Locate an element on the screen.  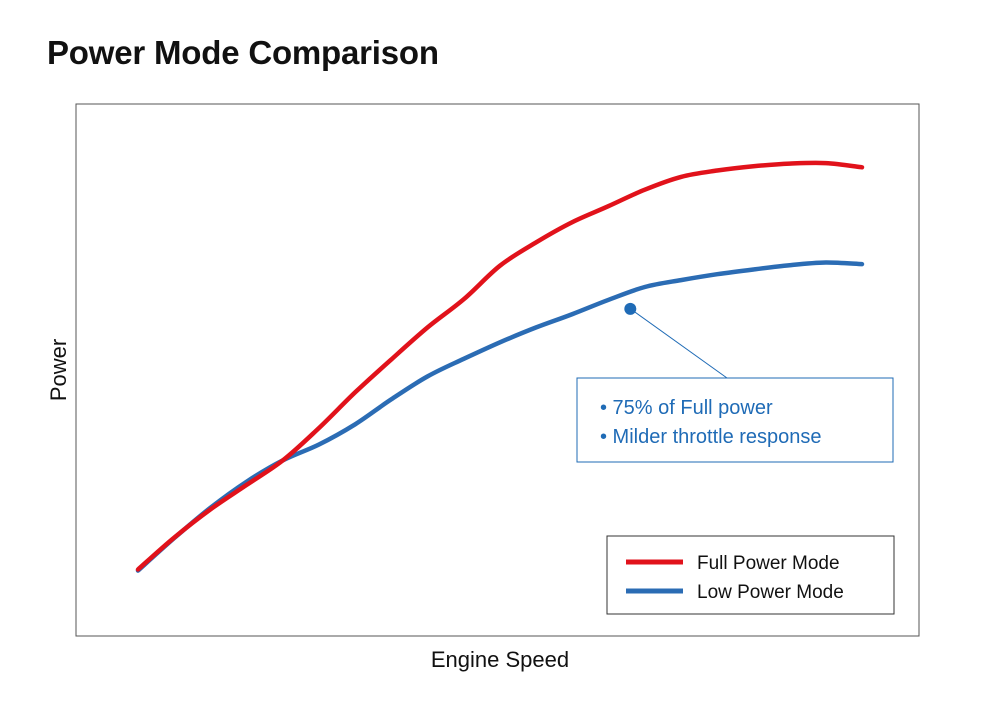
legend-label-full-power: Full Power Mode is located at coordinates (768, 563).